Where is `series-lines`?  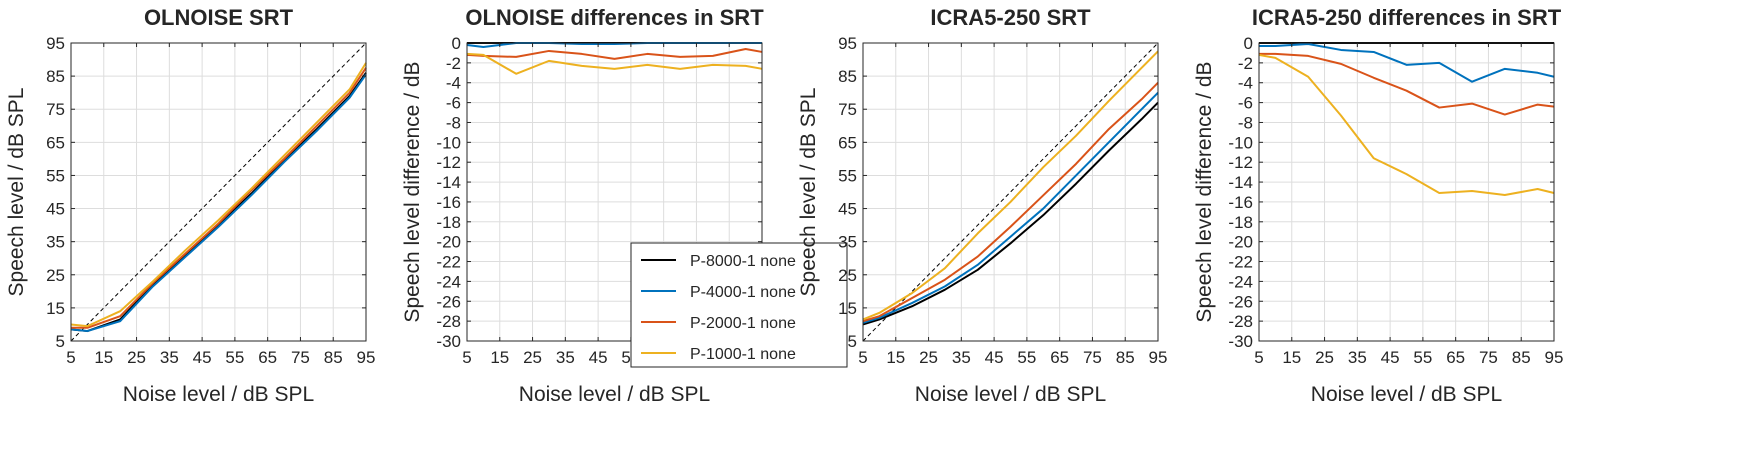
series-lines is located at coordinates (218, 197).